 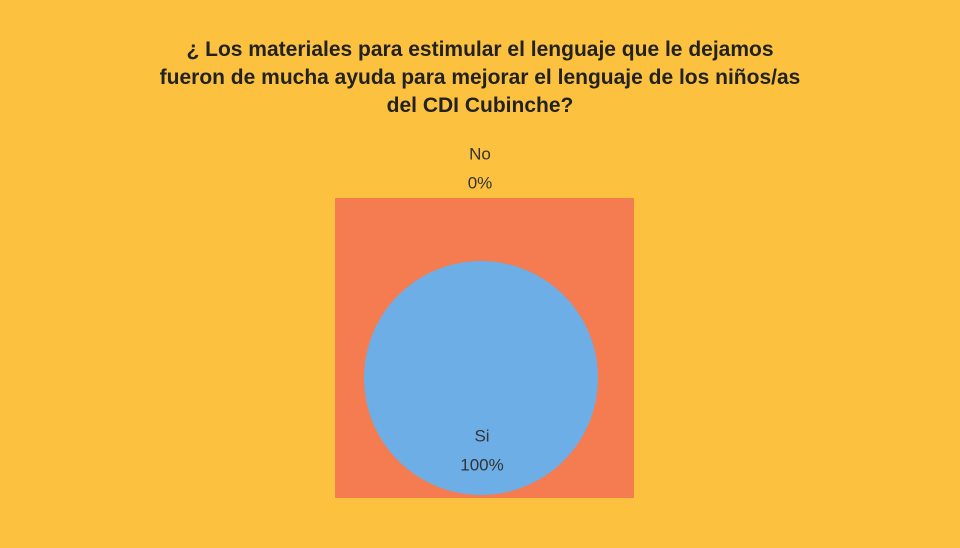 What do you see at coordinates (481, 435) in the screenshot?
I see `slice-category-label: Si` at bounding box center [481, 435].